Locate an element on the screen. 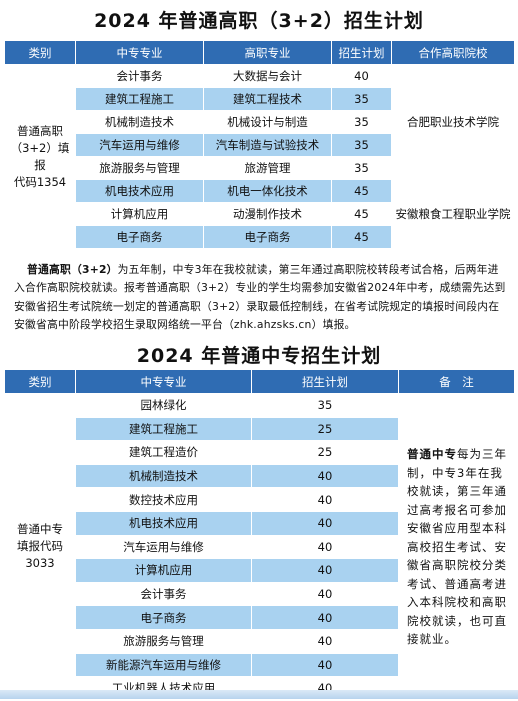  gaozhi-major-cell: 机电一体化技术 is located at coordinates (267, 191).